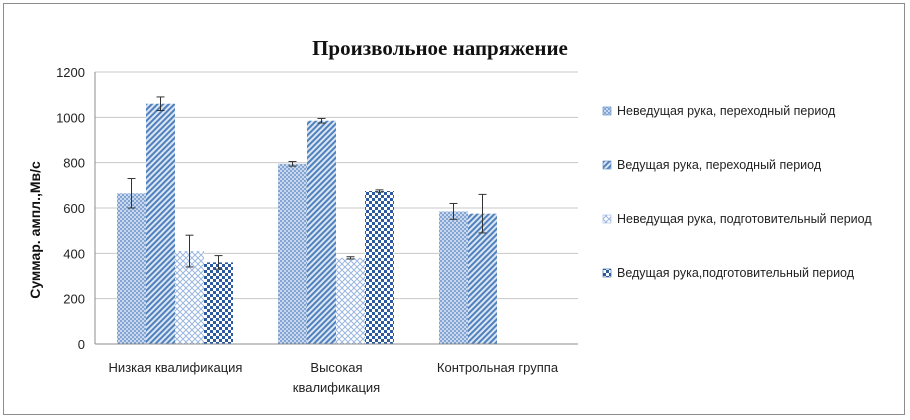  Describe the element at coordinates (74, 163) in the screenshot. I see `y-tick-label: 800` at that location.